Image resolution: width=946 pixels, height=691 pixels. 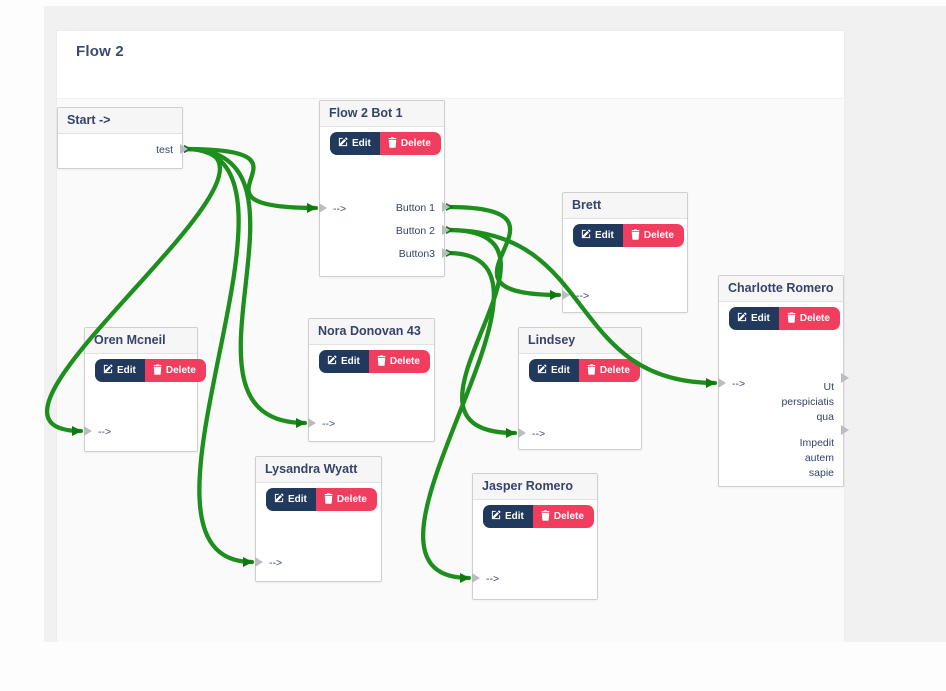 What do you see at coordinates (829, 387) in the screenshot?
I see `output-label-line: Ut` at bounding box center [829, 387].